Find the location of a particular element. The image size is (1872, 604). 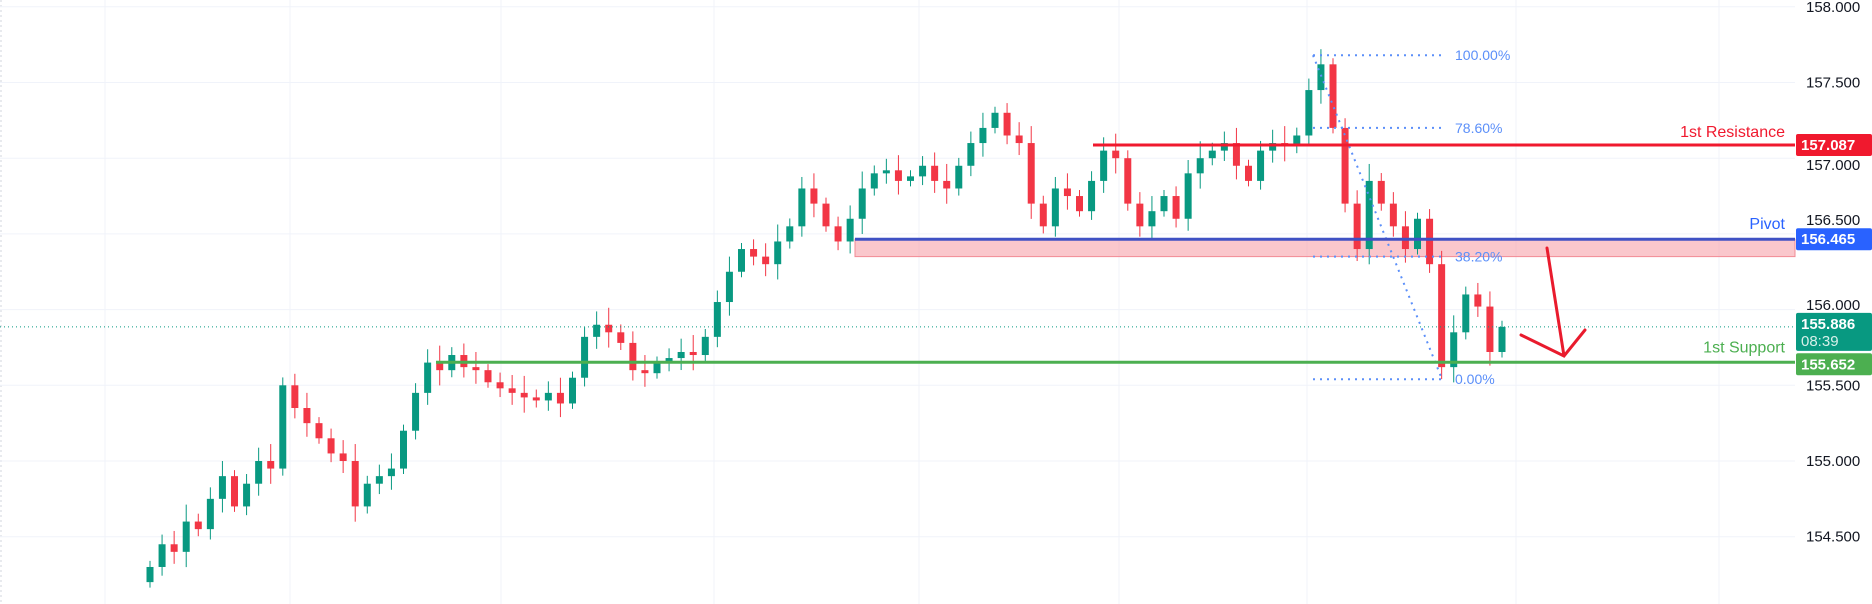

current-price-tag is located at coordinates (1834, 331).